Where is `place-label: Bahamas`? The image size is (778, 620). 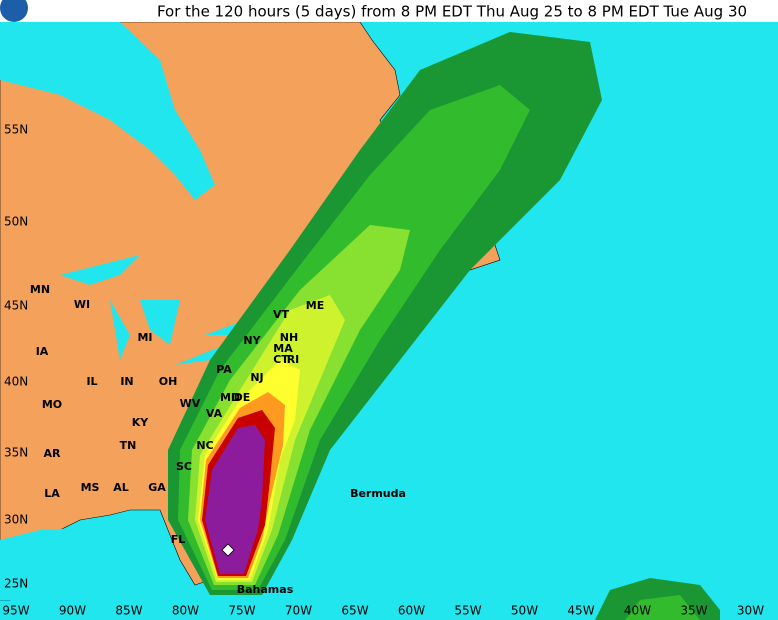 place-label: Bahamas is located at coordinates (265, 589).